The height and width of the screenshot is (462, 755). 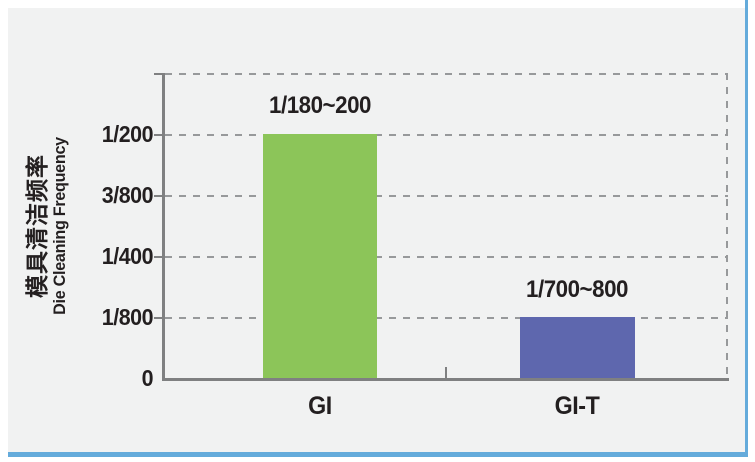 I want to click on y-axis-title: 模具清洁频率 Die Cleaning Frequency, so click(x=53, y=226).